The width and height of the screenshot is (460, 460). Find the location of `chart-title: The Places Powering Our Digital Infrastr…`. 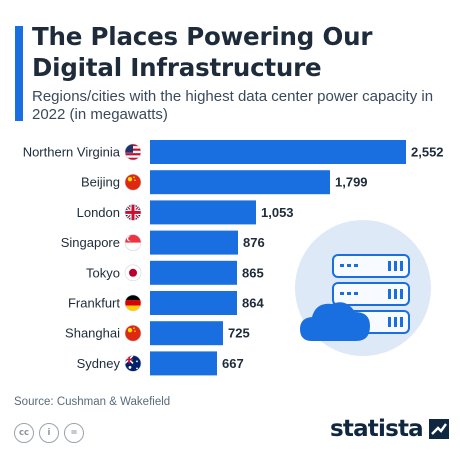

chart-title: The Places Powering Our Digital Infrastr… is located at coordinates (202, 52).